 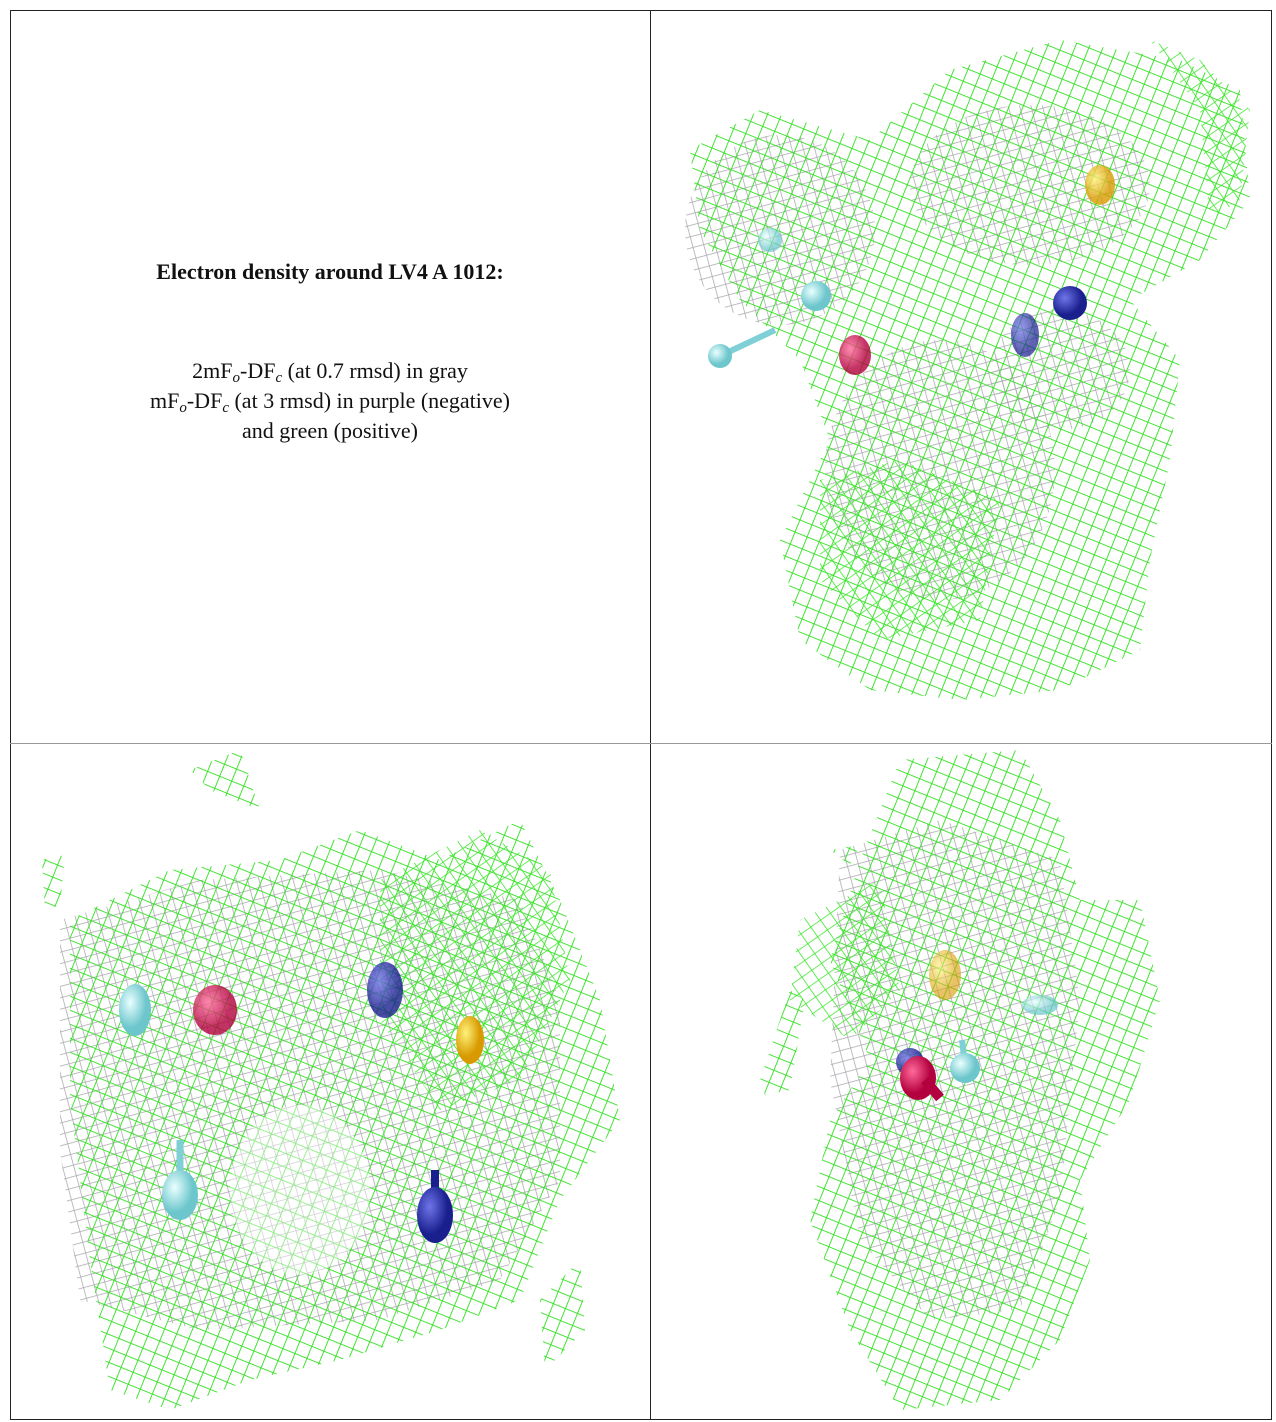 I want to click on caption-text: and green (positive), so click(x=330, y=430).